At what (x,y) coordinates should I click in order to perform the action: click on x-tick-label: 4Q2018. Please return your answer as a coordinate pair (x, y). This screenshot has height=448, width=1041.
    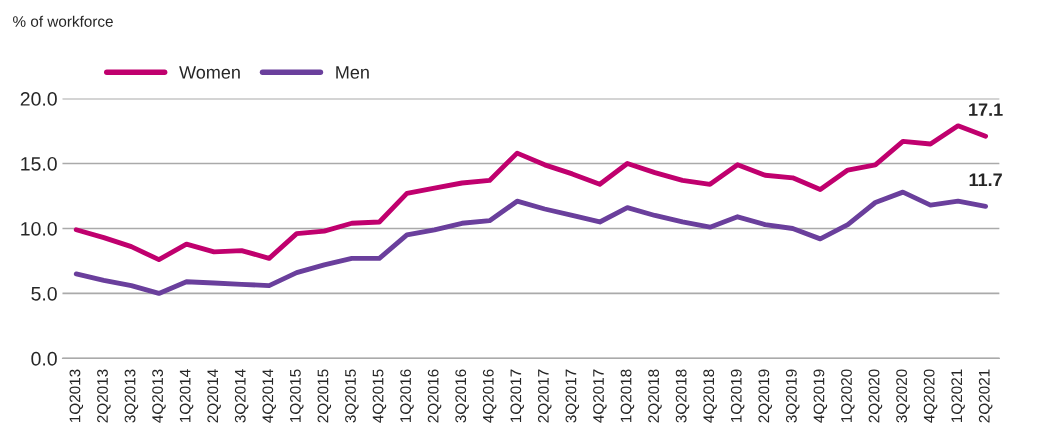
    Looking at the image, I should click on (710, 396).